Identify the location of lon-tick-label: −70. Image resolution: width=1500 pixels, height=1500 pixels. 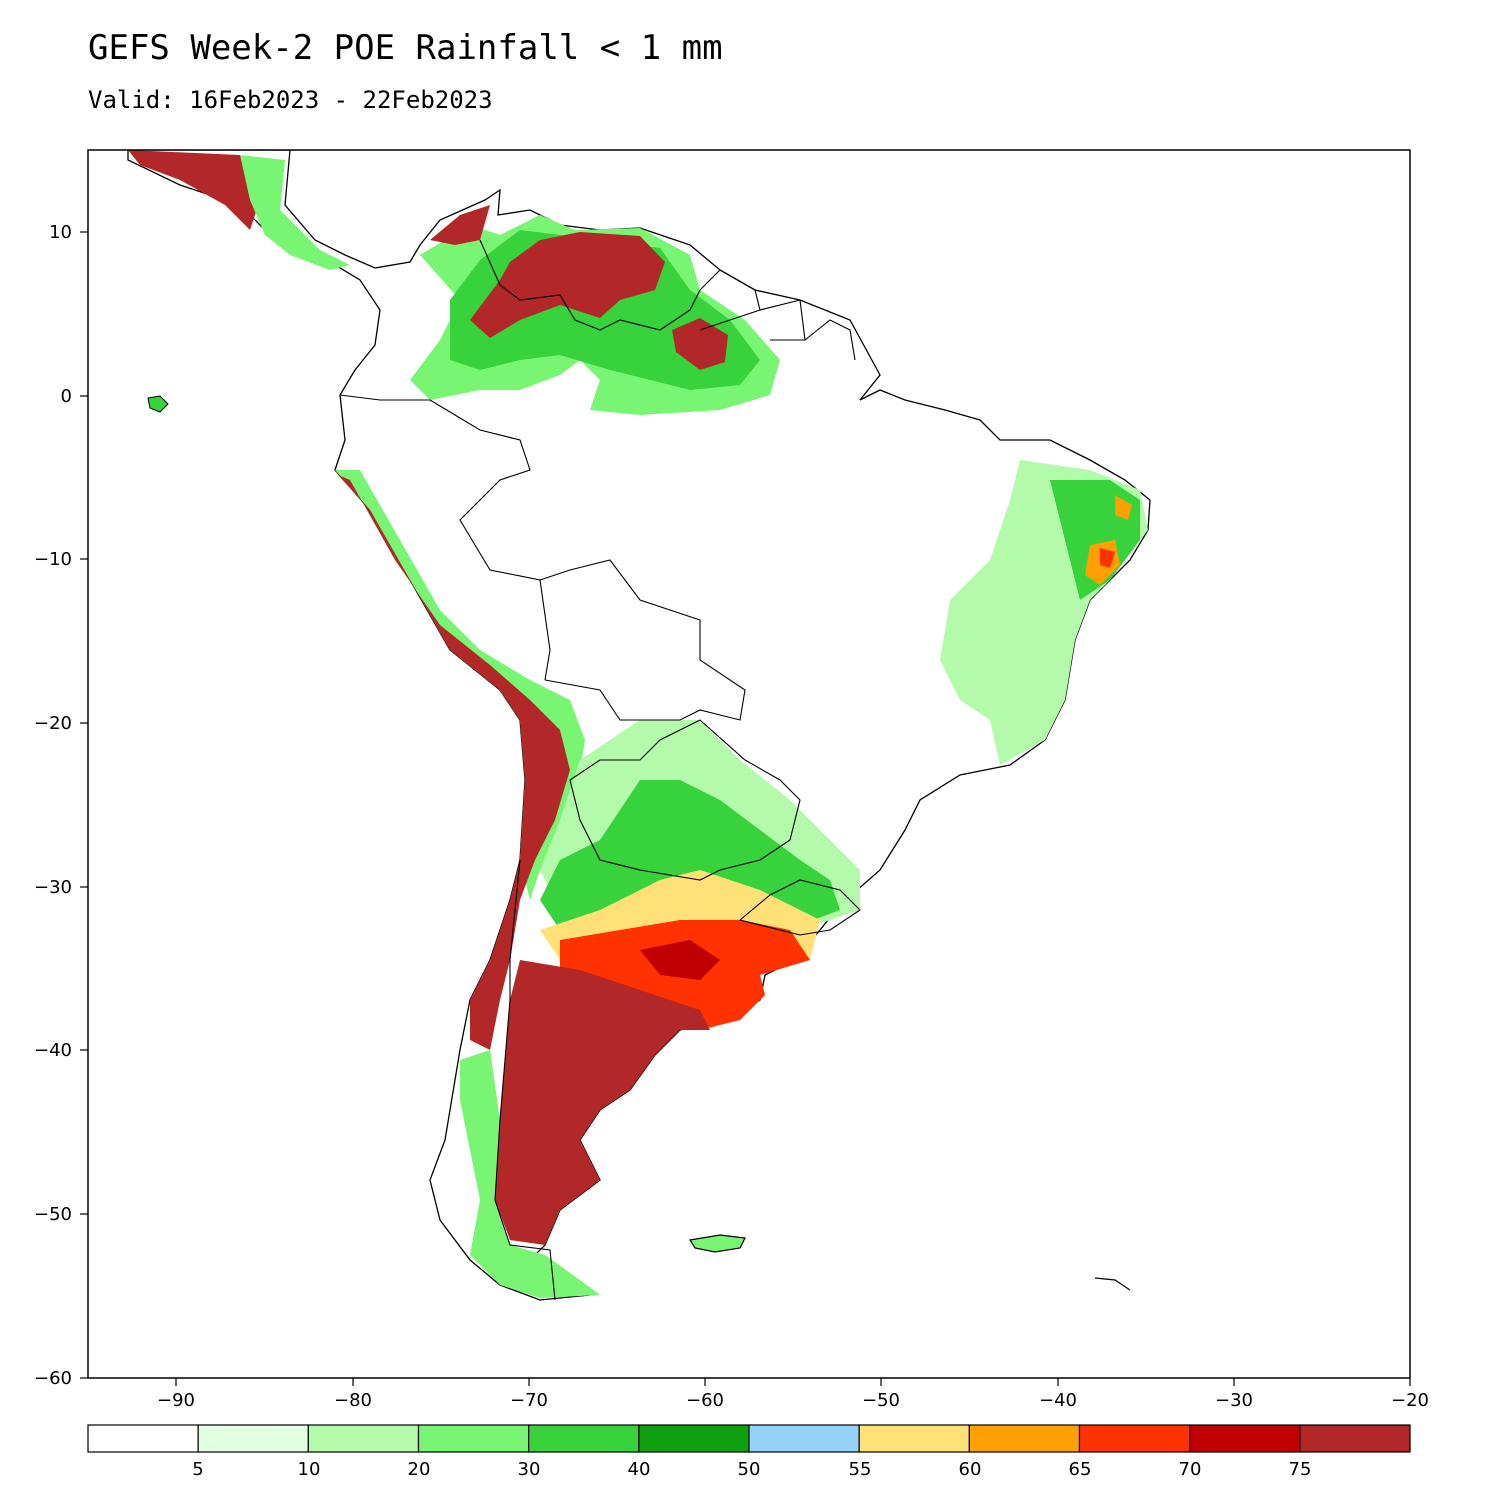
(529, 1400).